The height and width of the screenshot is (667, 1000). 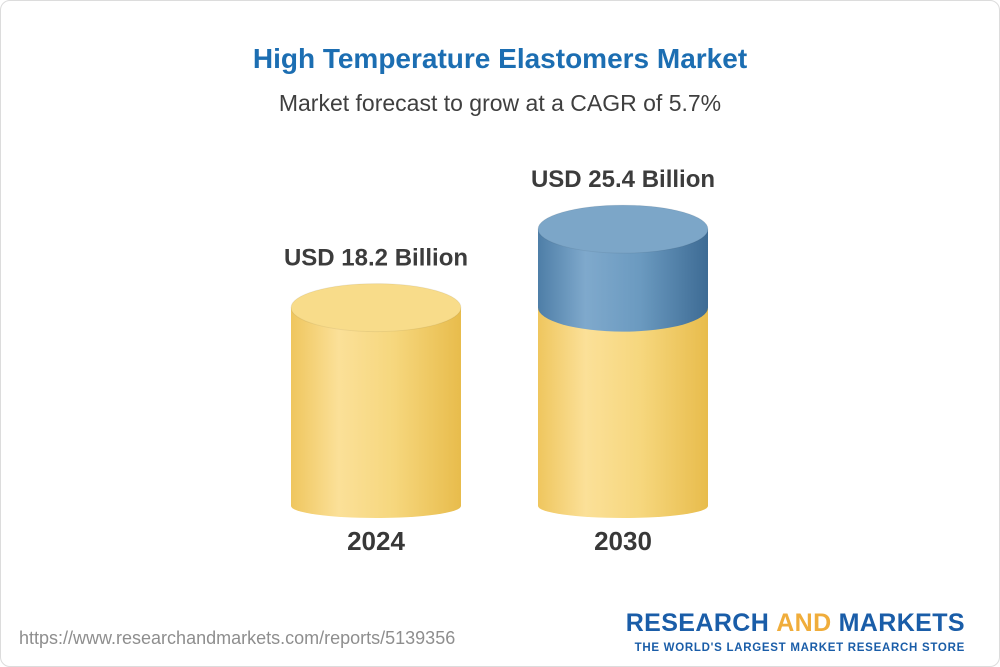 What do you see at coordinates (623, 541) in the screenshot?
I see `category-label-2030: 2030` at bounding box center [623, 541].